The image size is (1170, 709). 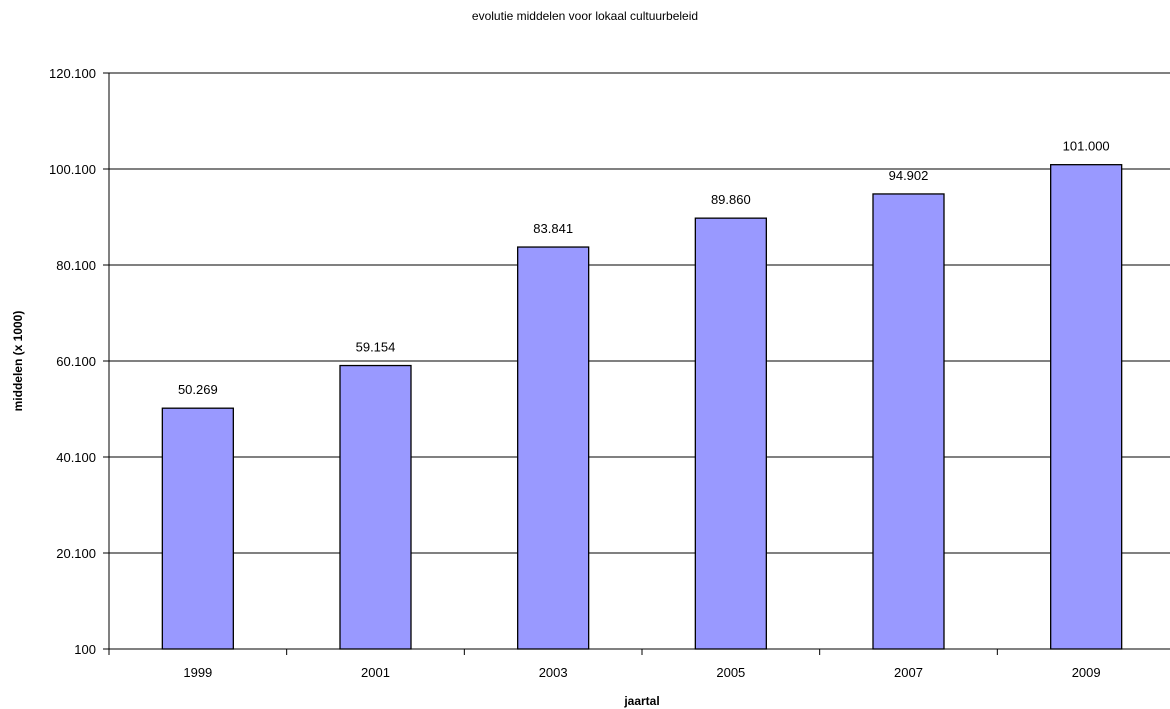 I want to click on data-label: 50.269, so click(x=198, y=389).